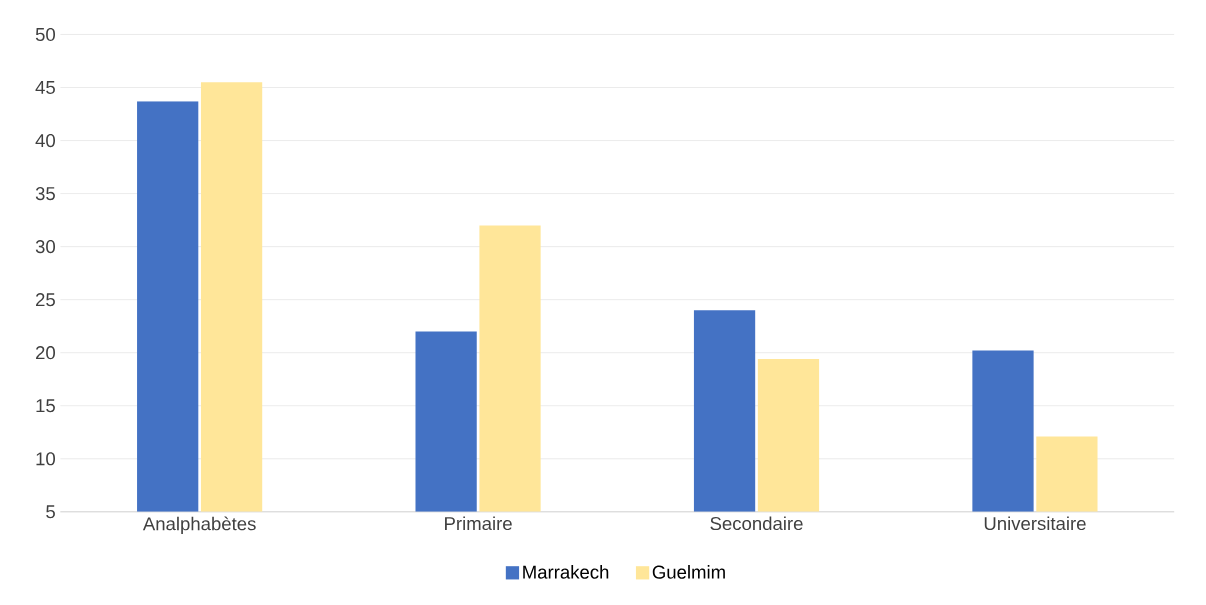 This screenshot has height=605, width=1206. Describe the element at coordinates (566, 572) in the screenshot. I see `legend-label: Marrakech` at that location.